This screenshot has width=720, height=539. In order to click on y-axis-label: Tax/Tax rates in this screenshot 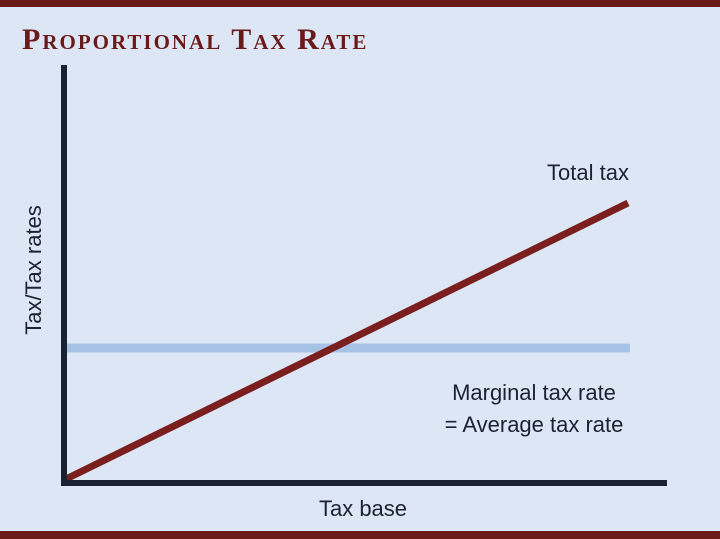, I will do `click(33, 270)`.